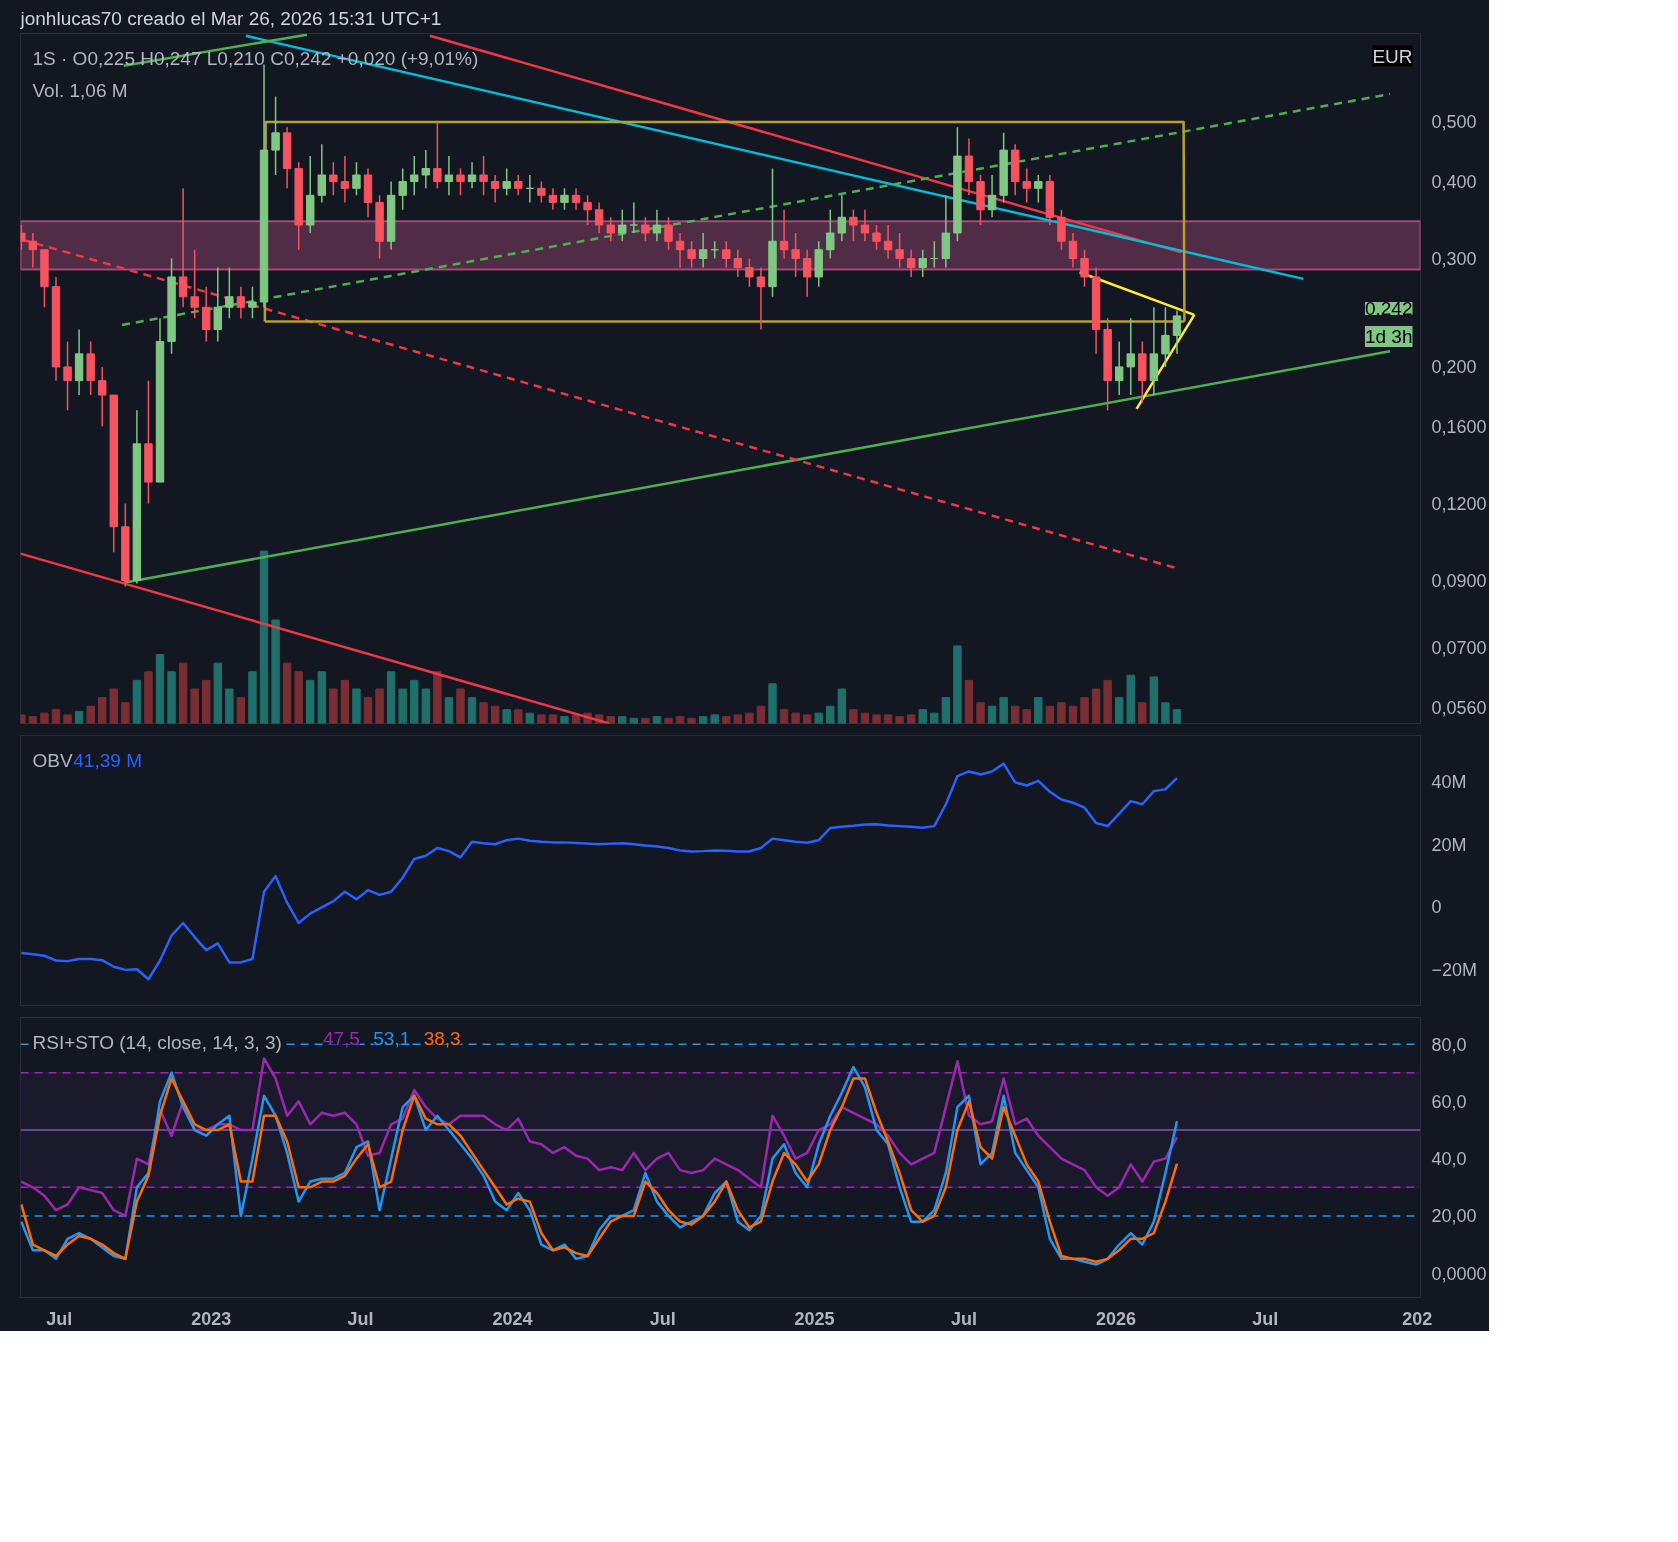  Describe the element at coordinates (814, 1318) in the screenshot. I see `x-tick-label: 2025` at that location.